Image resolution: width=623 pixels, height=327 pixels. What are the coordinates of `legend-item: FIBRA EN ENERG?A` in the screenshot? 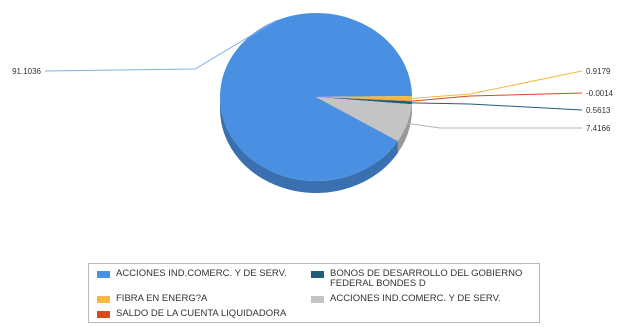 It's located at (211, 299).